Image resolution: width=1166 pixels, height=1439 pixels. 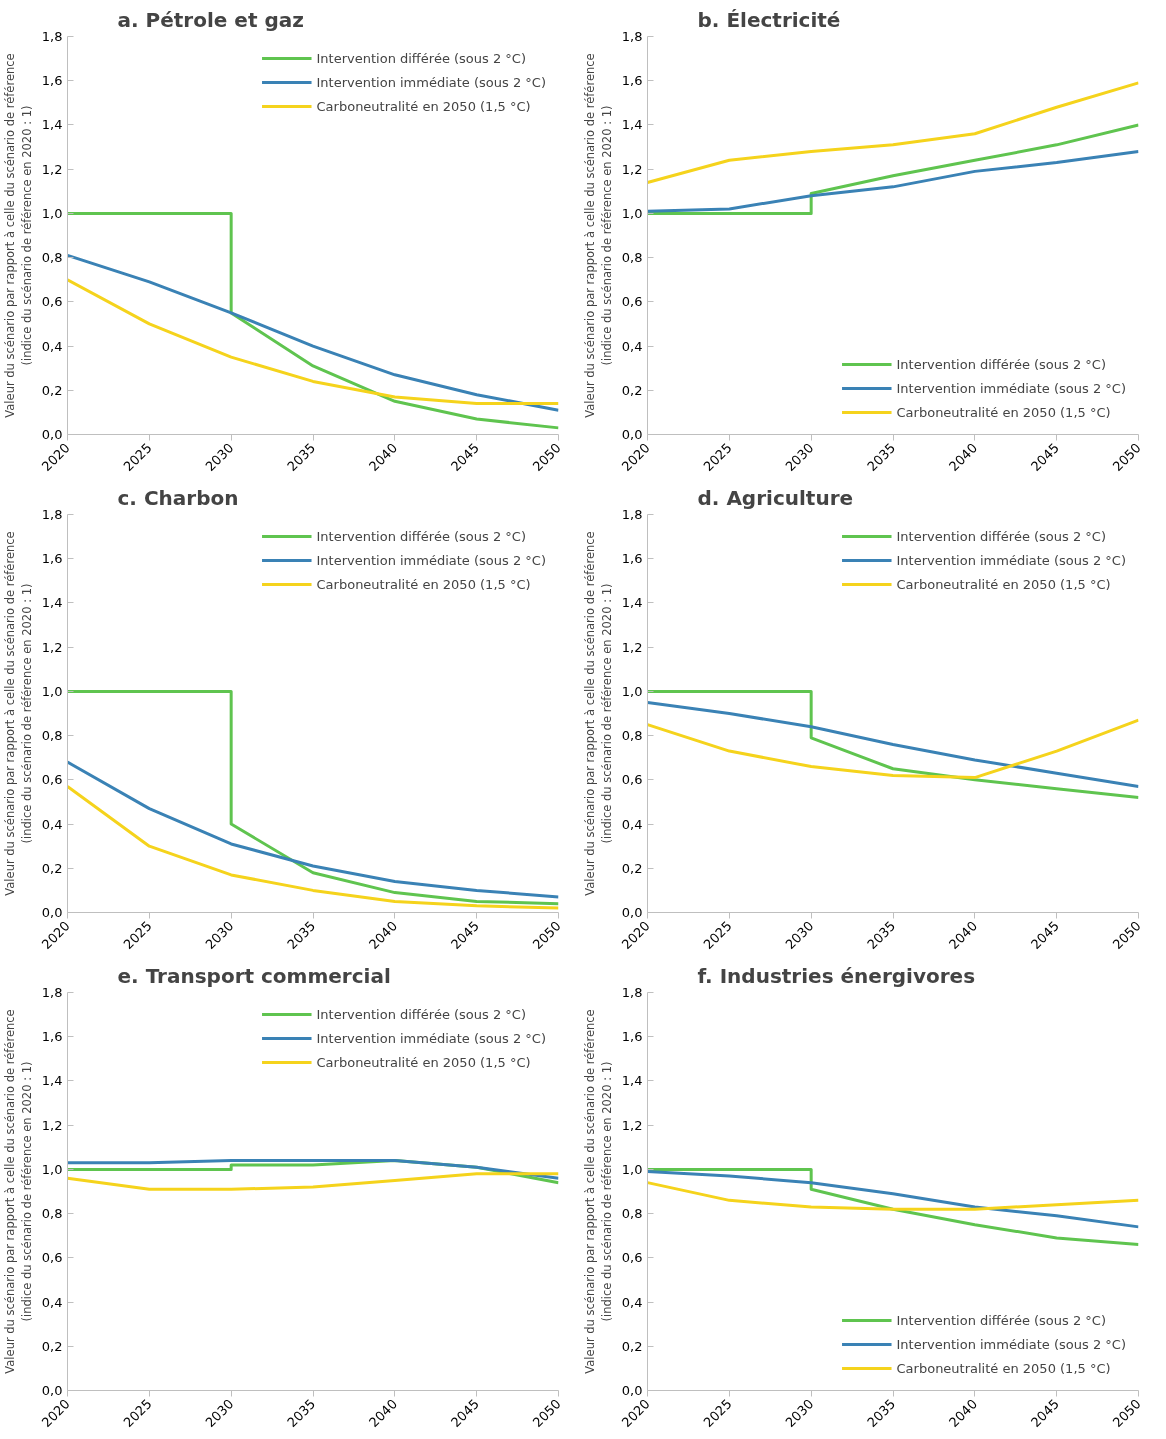 What do you see at coordinates (178, 497) in the screenshot?
I see `chart-title: c. Charbon` at bounding box center [178, 497].